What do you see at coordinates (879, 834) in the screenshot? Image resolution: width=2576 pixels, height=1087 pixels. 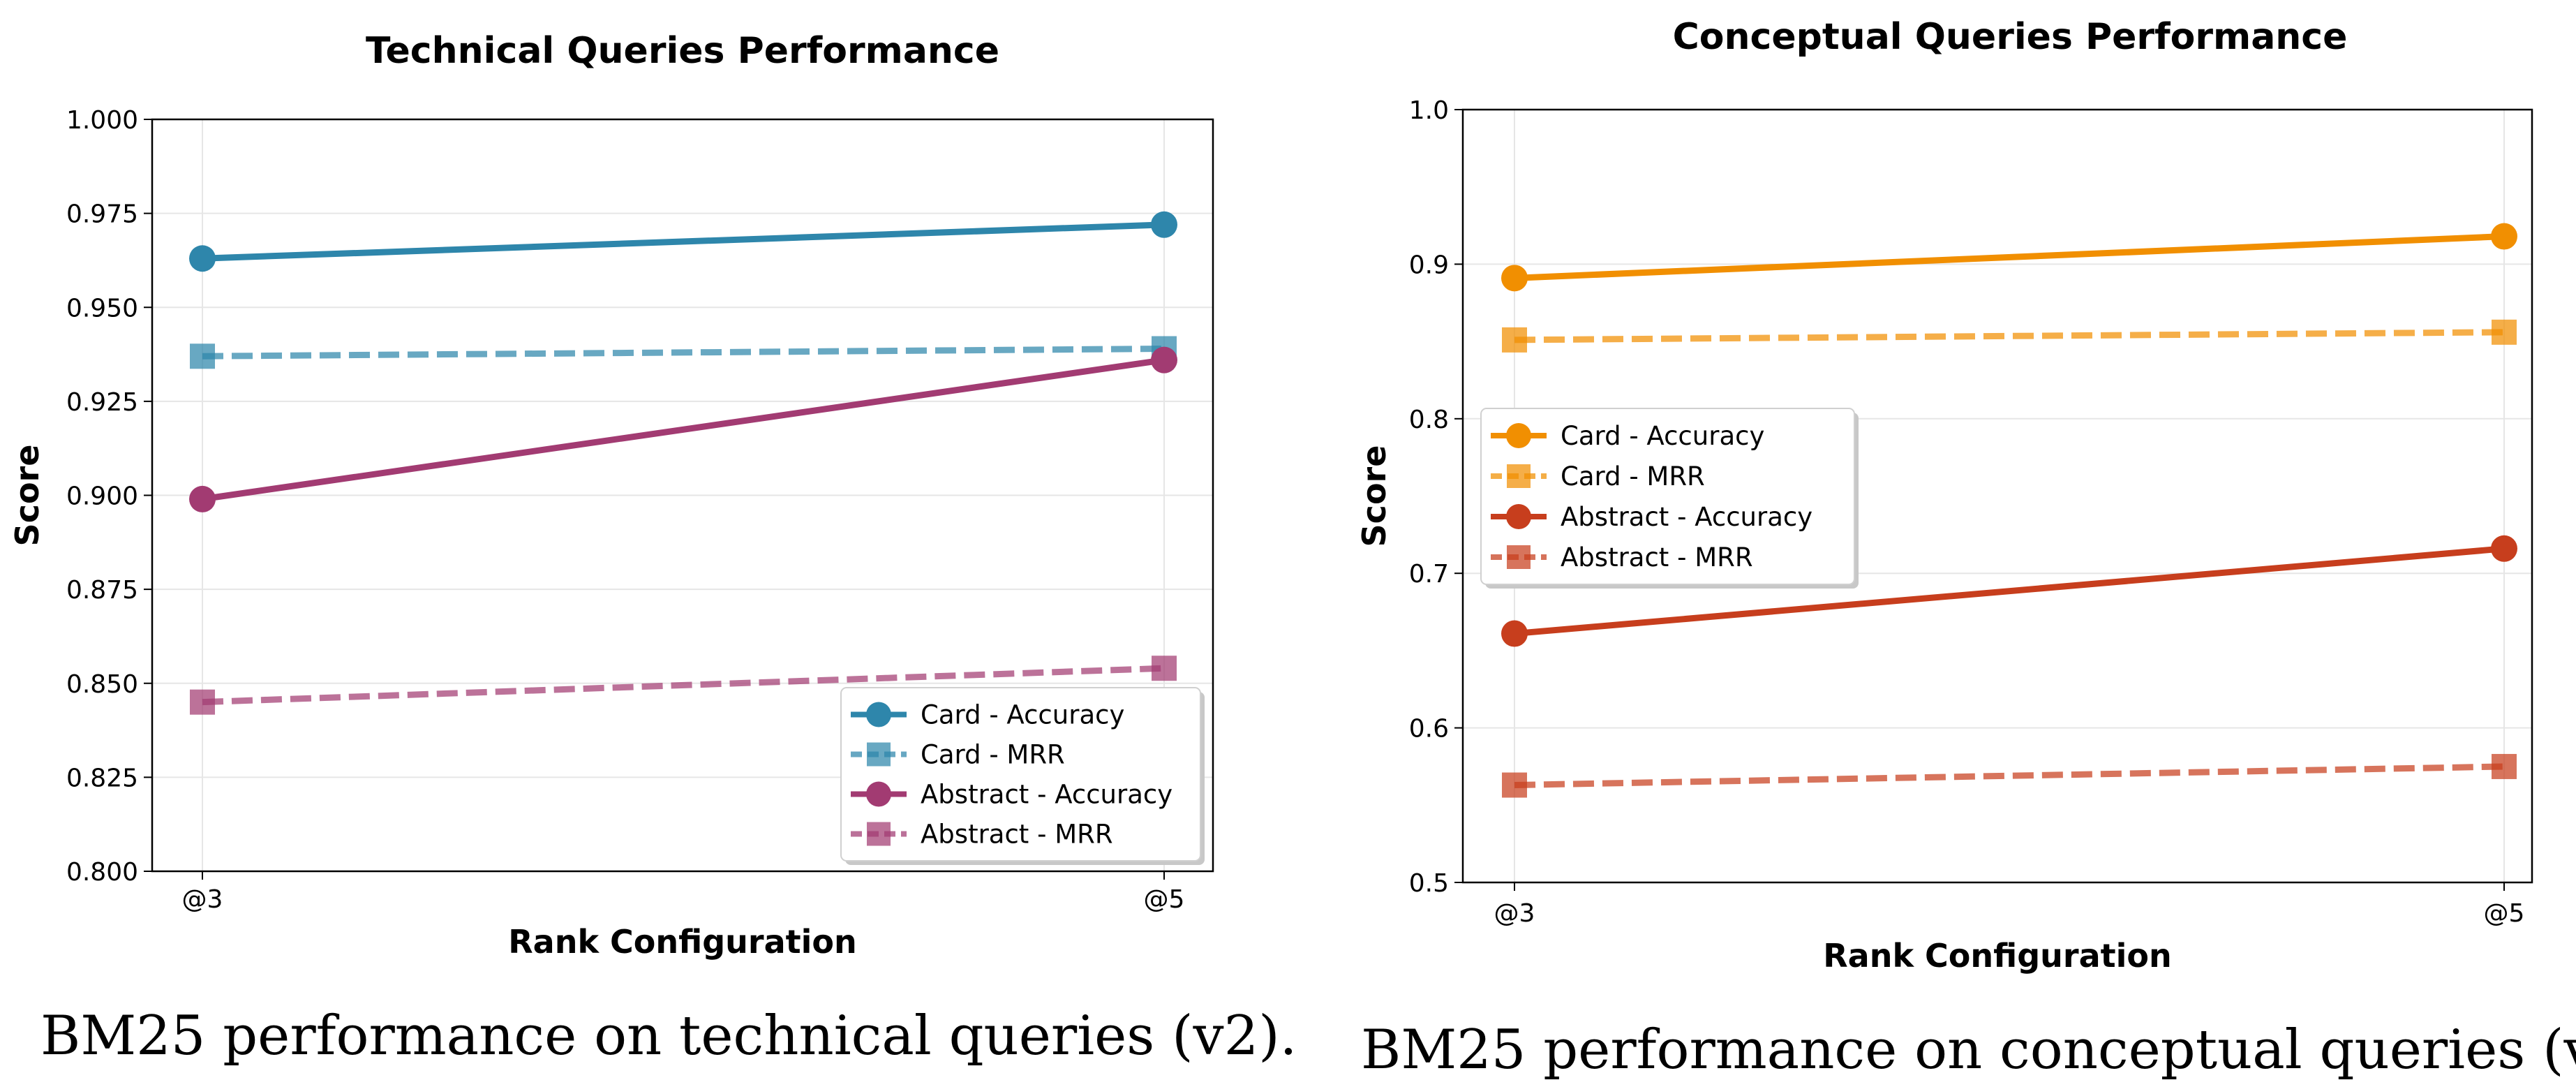 I see `chart-1-legend-entry-abstract-mrr-marker` at bounding box center [879, 834].